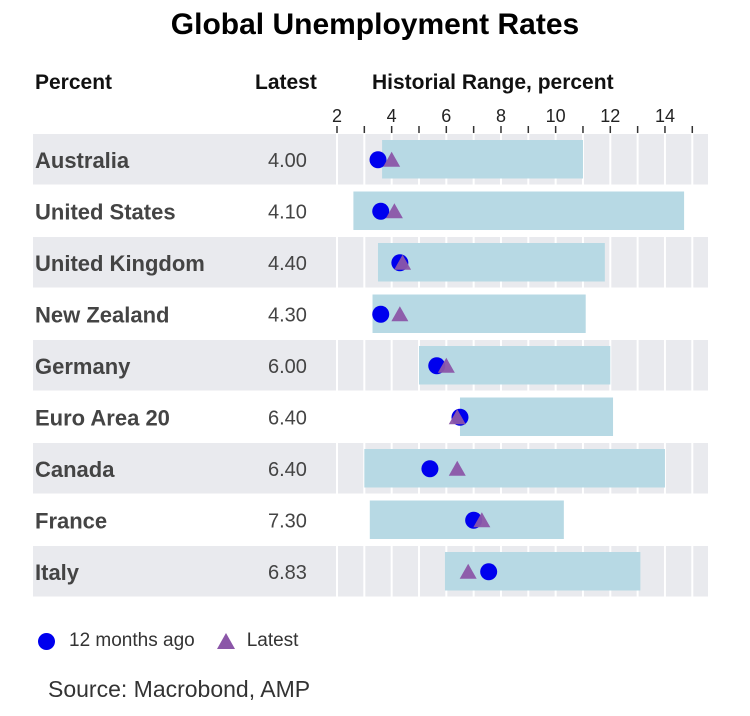 The image size is (750, 716). I want to click on row-label-country: United Kingdom, so click(120, 263).